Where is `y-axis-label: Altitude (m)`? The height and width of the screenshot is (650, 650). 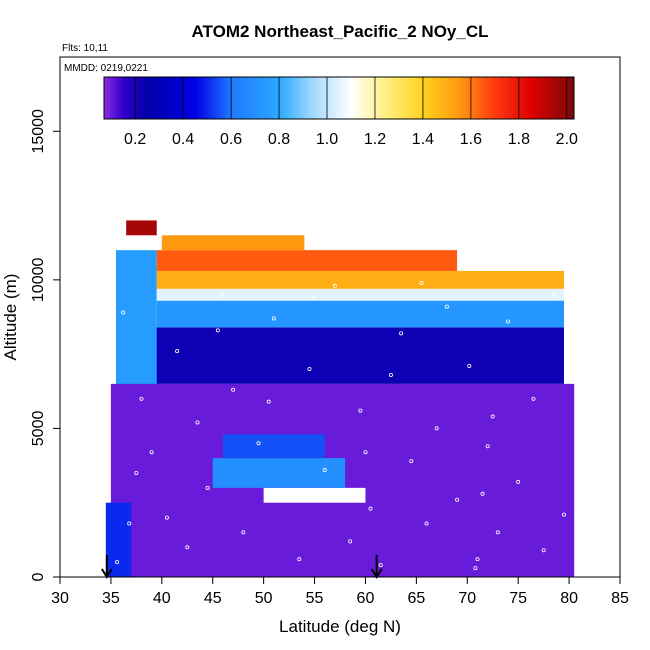 y-axis-label: Altitude (m) is located at coordinates (10, 317).